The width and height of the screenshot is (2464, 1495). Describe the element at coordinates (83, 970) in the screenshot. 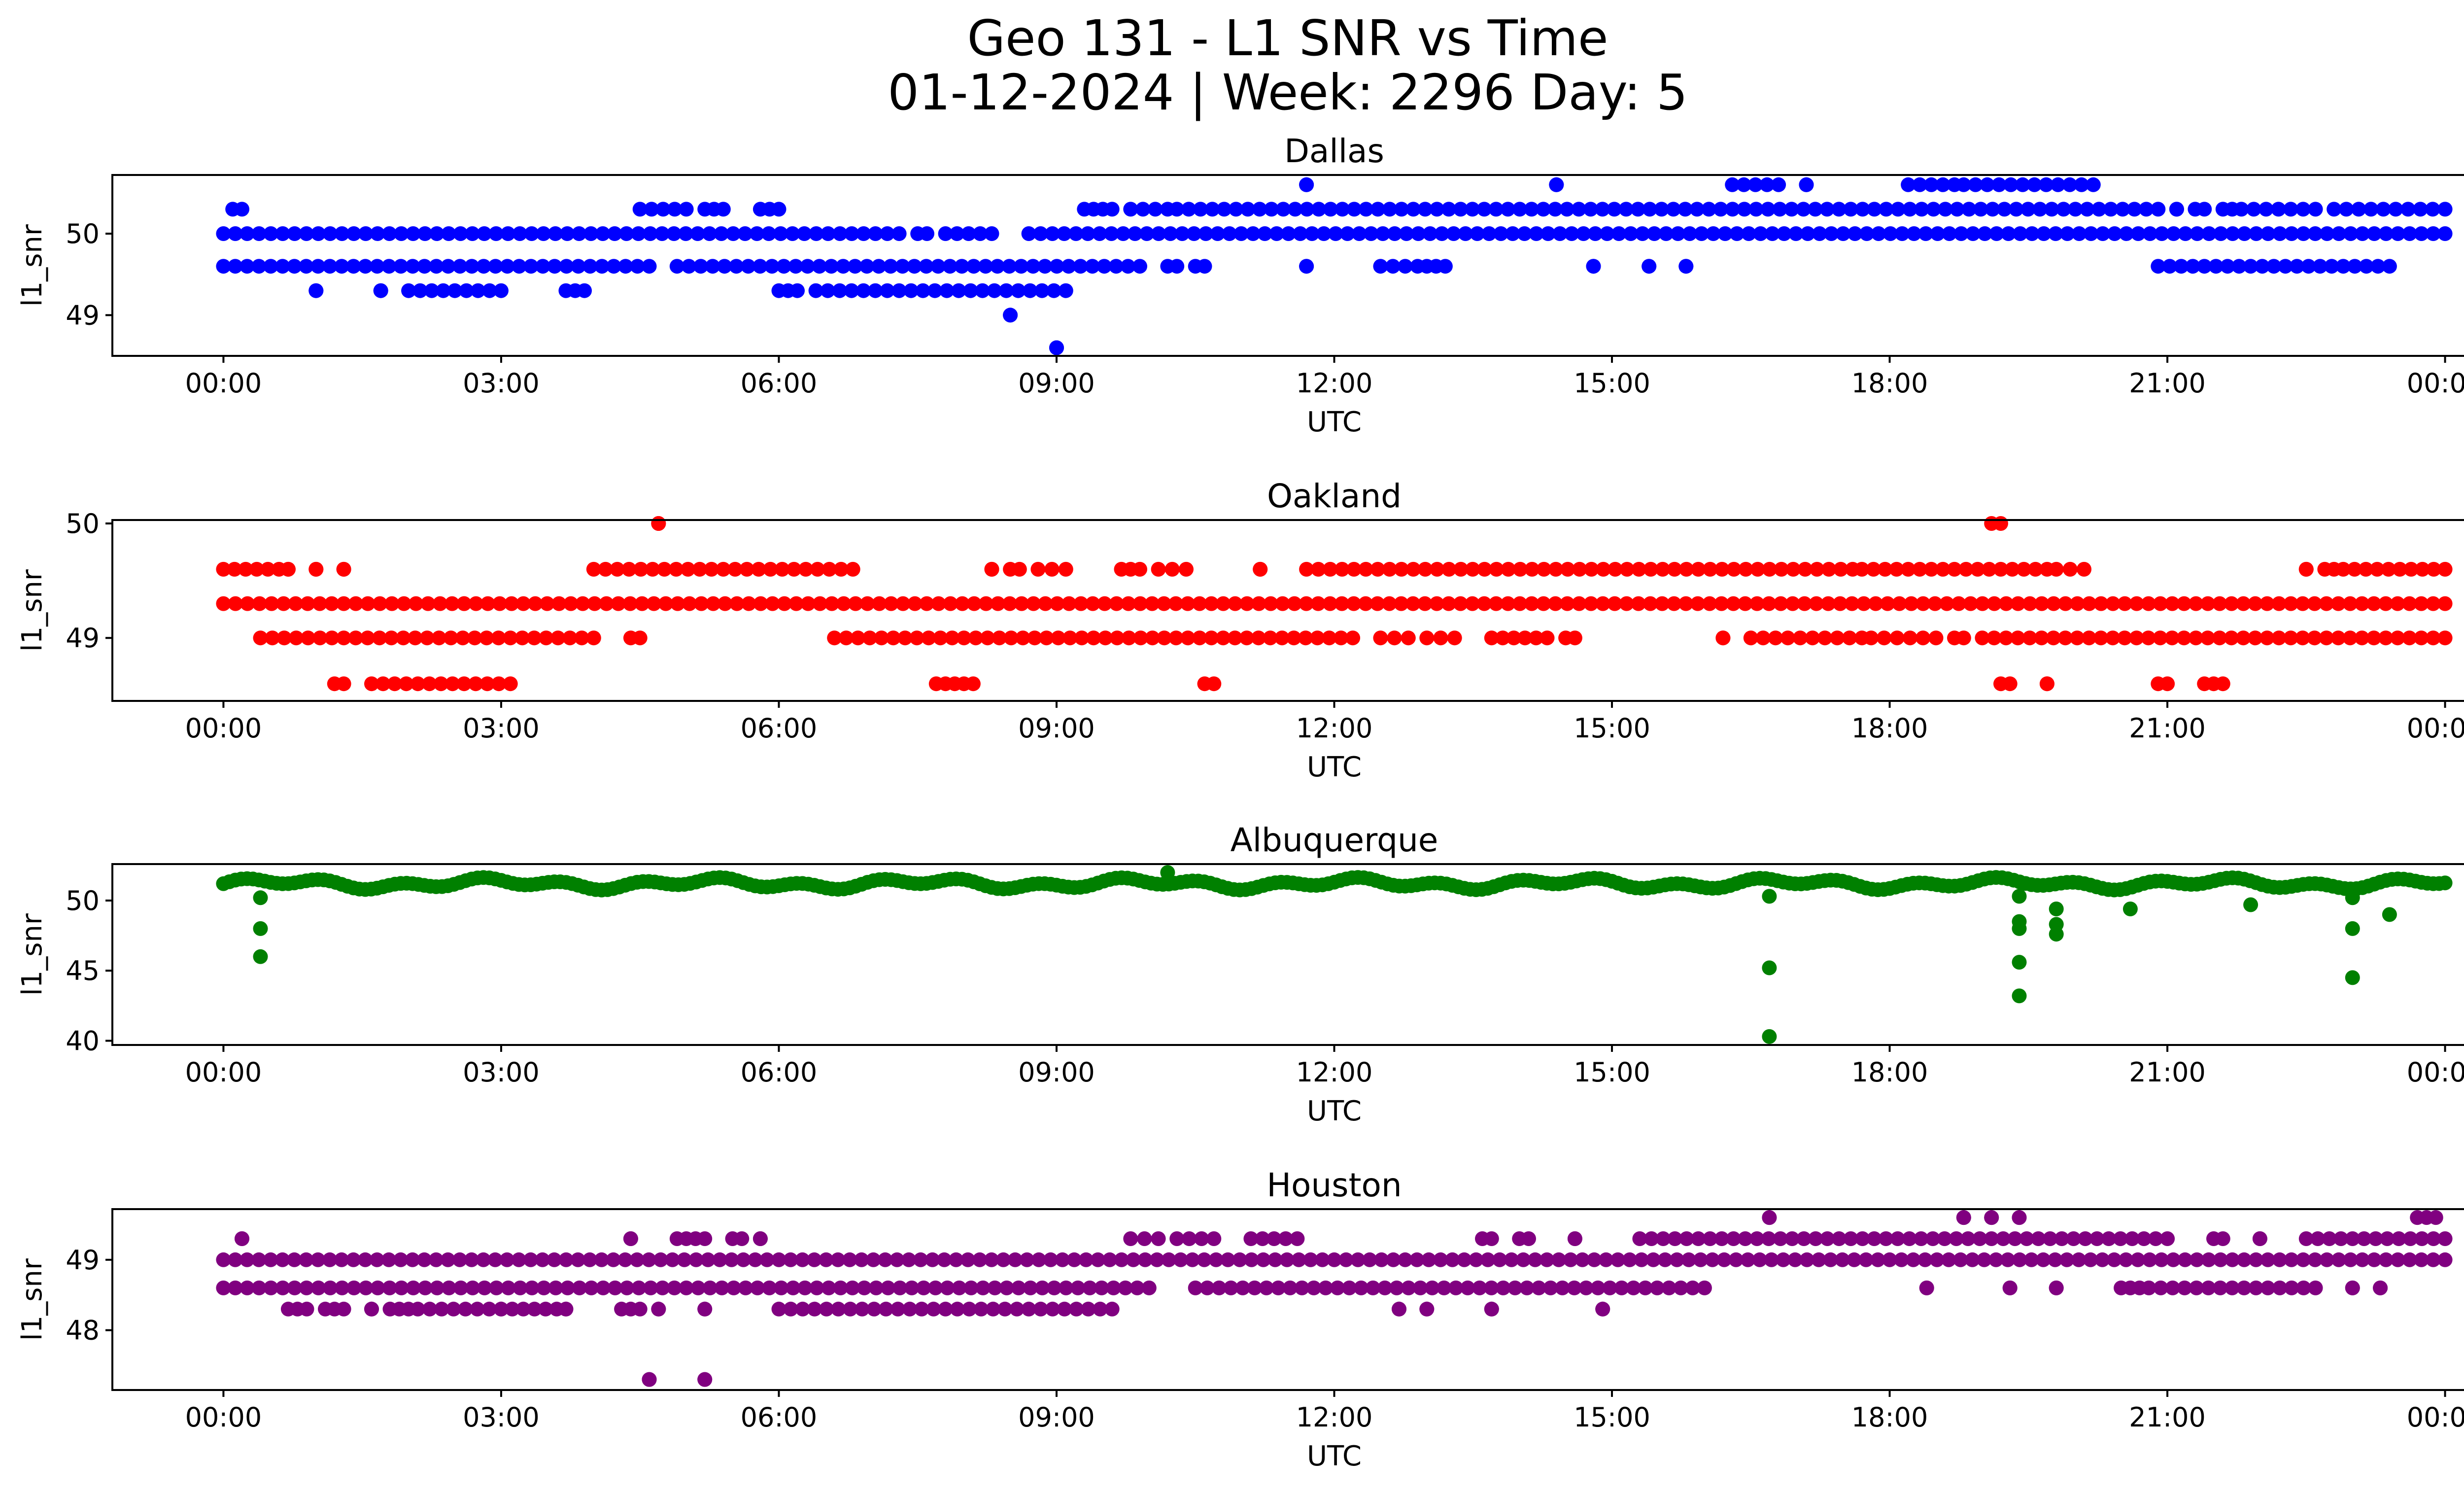

I see `y-tick-label: 45` at that location.